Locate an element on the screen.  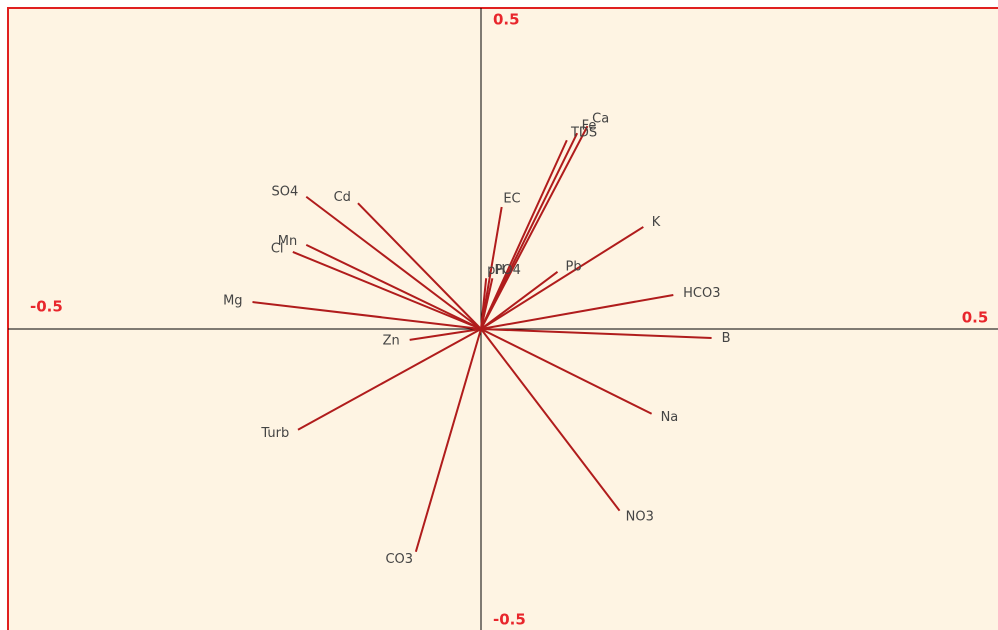
variable-label: Mg is located at coordinates (232, 301).